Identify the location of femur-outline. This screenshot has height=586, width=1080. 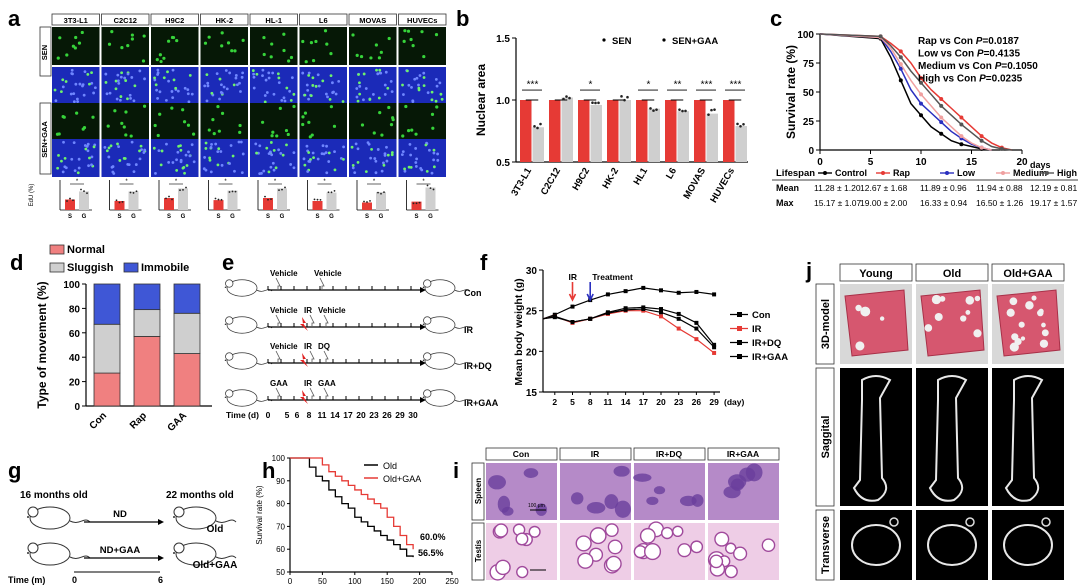
(872, 438).